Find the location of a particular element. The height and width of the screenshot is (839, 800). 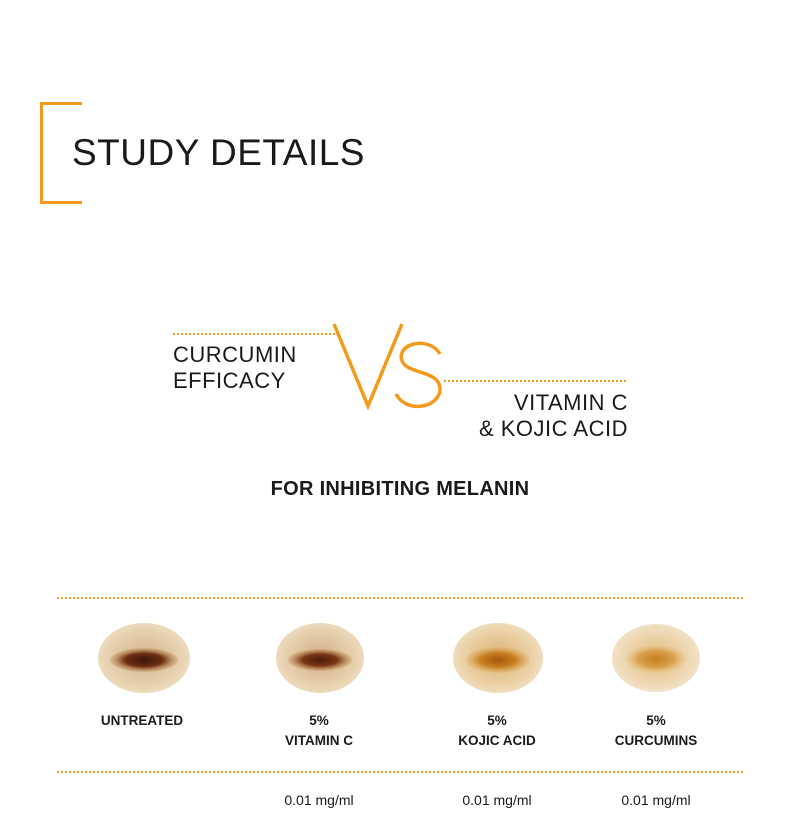

sample-image-untreated is located at coordinates (144, 658).